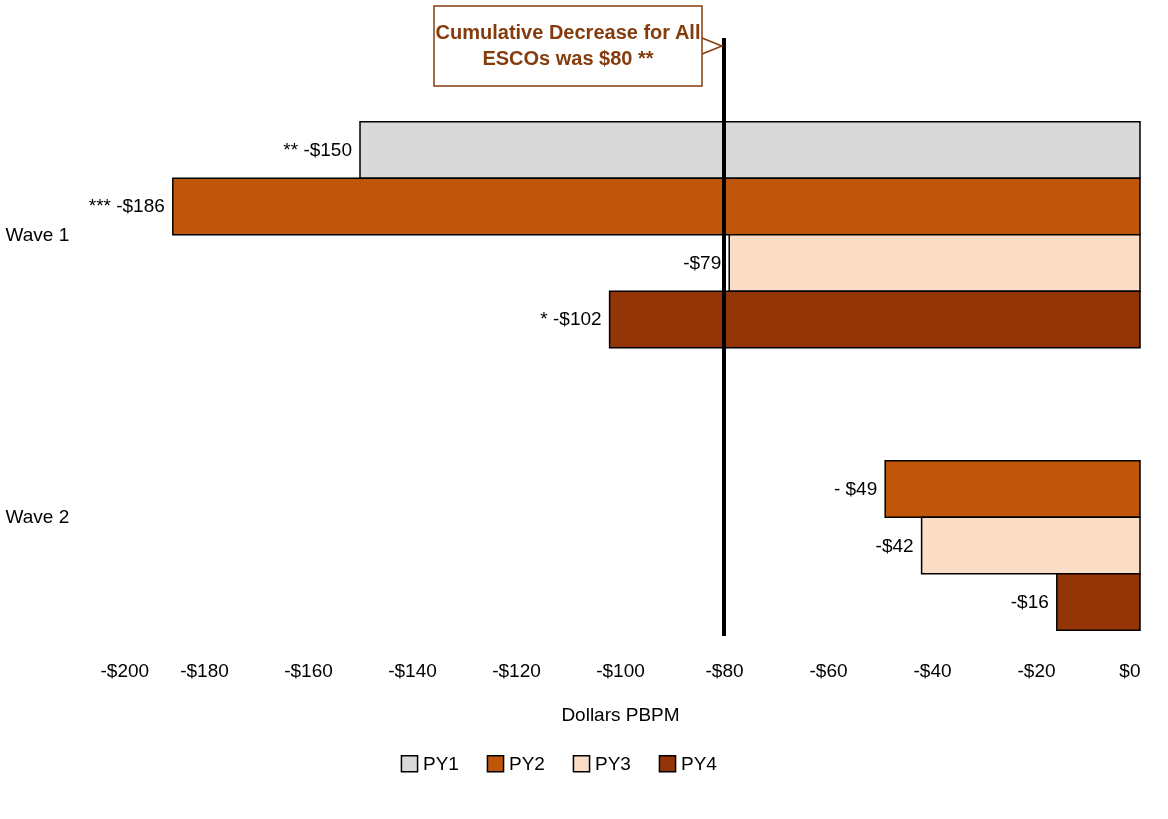 This screenshot has height=819, width=1168. What do you see at coordinates (37, 517) in the screenshot?
I see `y-tick-label: Wave 2` at bounding box center [37, 517].